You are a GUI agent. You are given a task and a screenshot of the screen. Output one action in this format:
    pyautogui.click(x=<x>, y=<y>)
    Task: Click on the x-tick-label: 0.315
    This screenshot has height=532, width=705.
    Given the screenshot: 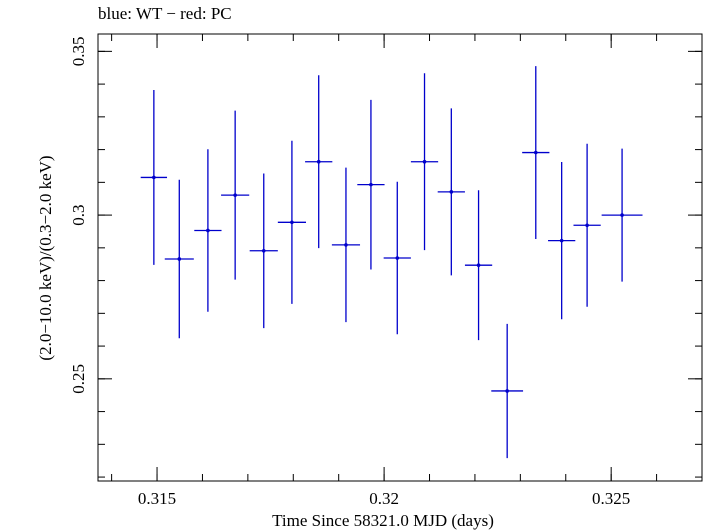 What is the action you would take?
    pyautogui.click(x=157, y=498)
    